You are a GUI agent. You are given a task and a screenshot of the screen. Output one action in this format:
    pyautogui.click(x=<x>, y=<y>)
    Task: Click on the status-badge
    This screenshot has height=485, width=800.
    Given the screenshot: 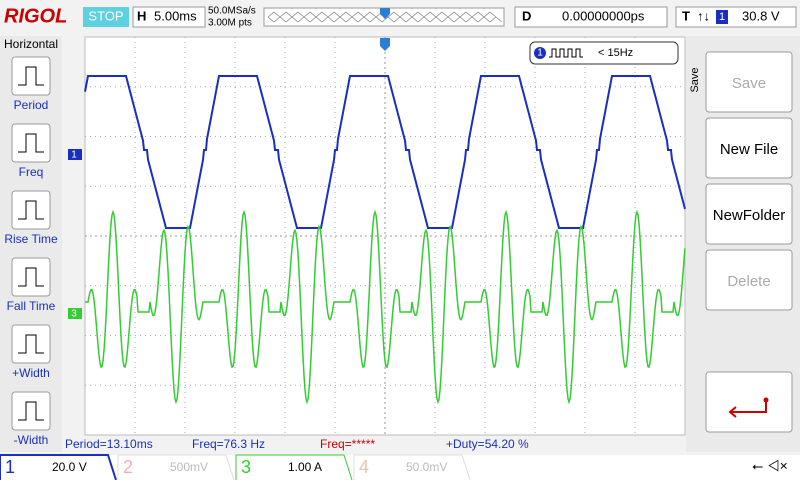 What is the action you would take?
    pyautogui.click(x=106, y=17)
    